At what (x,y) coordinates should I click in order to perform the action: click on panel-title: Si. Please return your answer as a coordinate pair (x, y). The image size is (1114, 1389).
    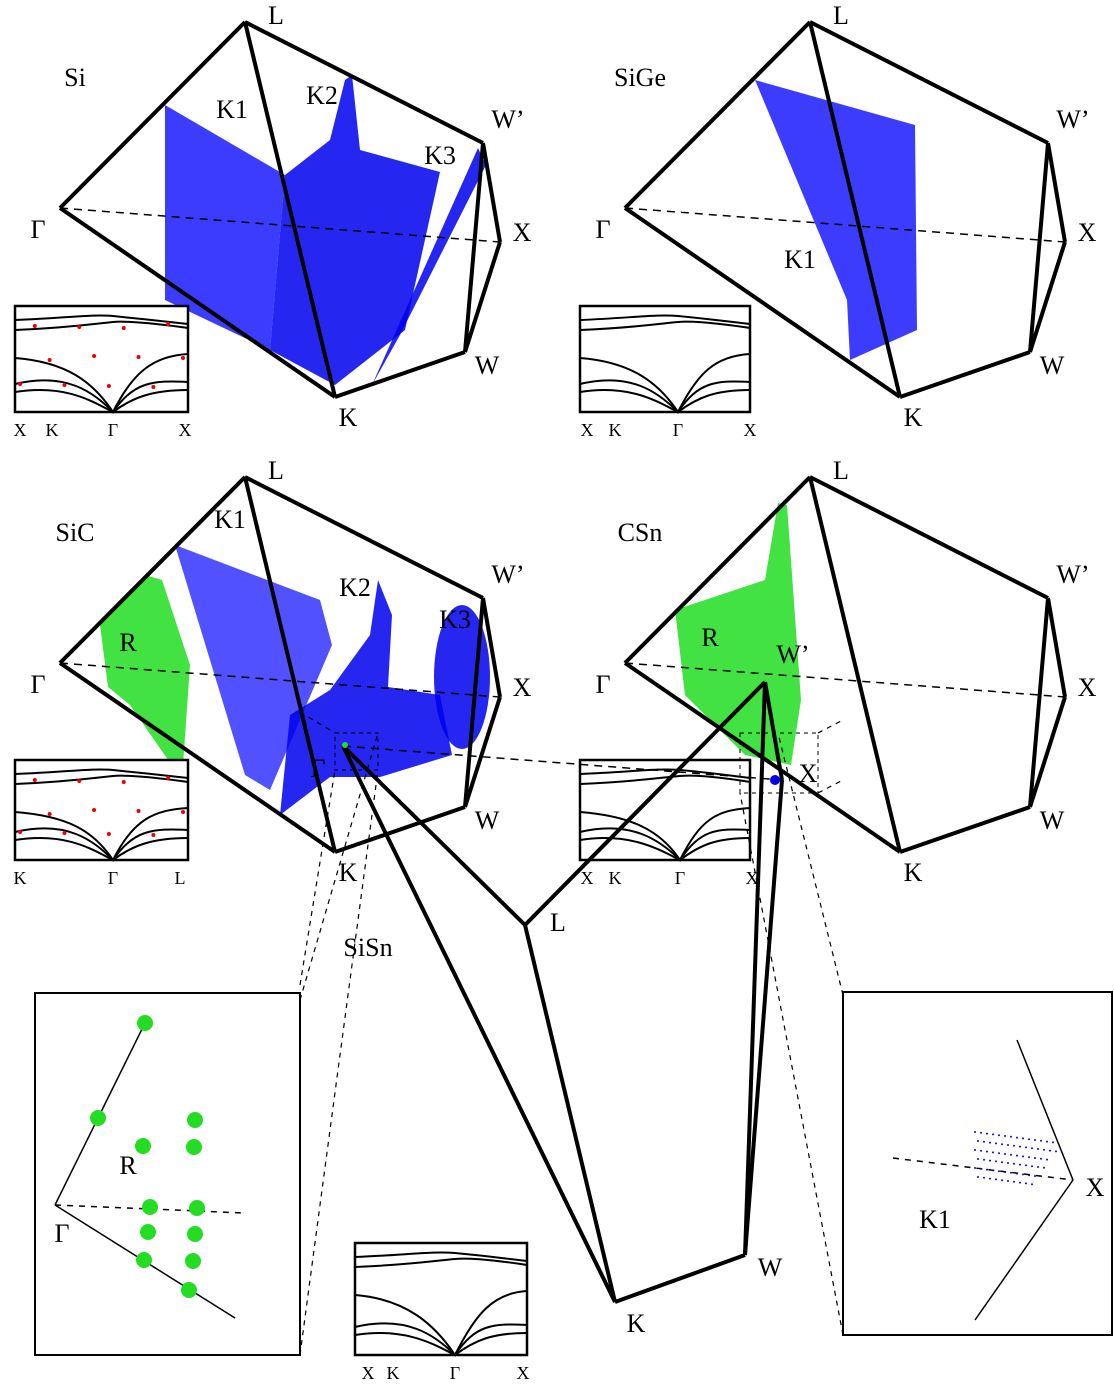
    Looking at the image, I should click on (75, 77).